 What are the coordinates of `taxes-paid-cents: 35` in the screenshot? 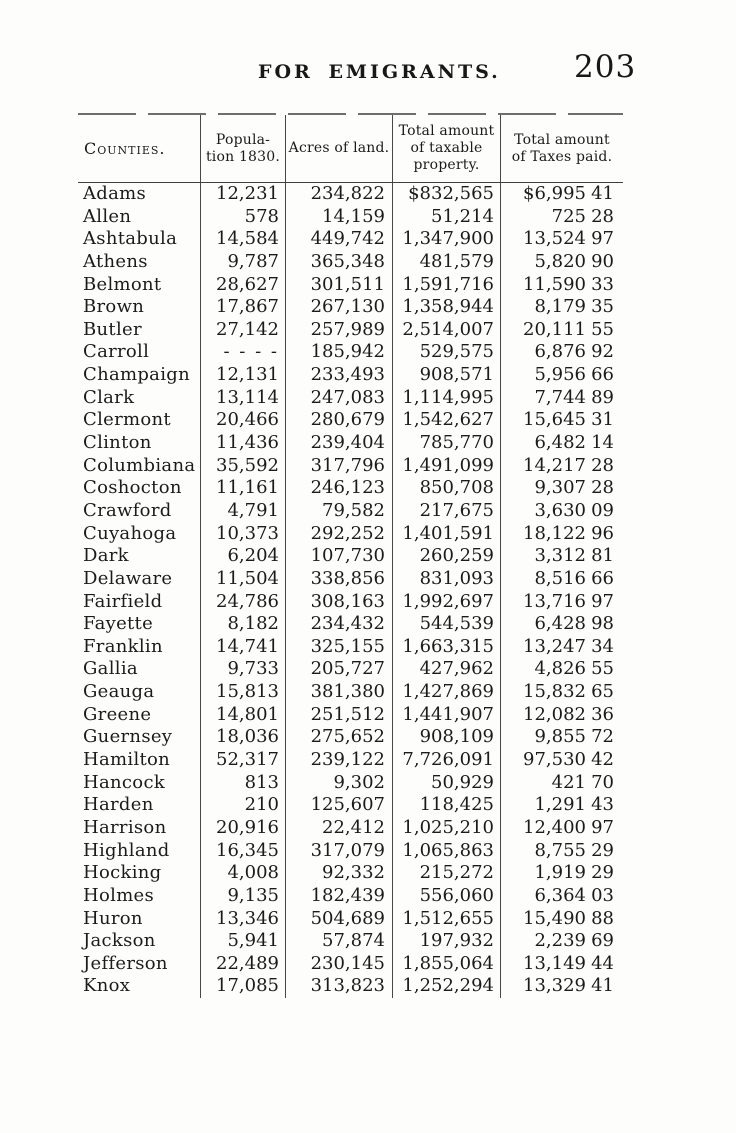 It's located at (602, 307).